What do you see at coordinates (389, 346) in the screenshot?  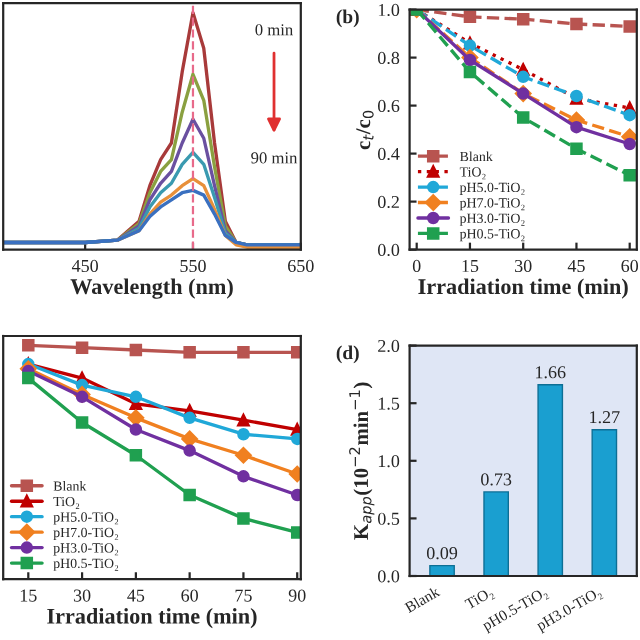 I see `y-tick-label: 2.0` at bounding box center [389, 346].